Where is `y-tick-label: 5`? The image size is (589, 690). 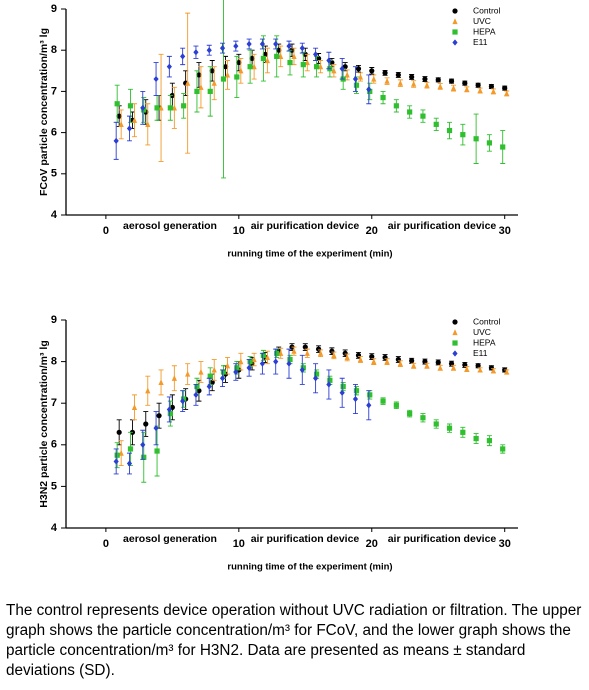 y-tick-label: 5 is located at coordinates (54, 174).